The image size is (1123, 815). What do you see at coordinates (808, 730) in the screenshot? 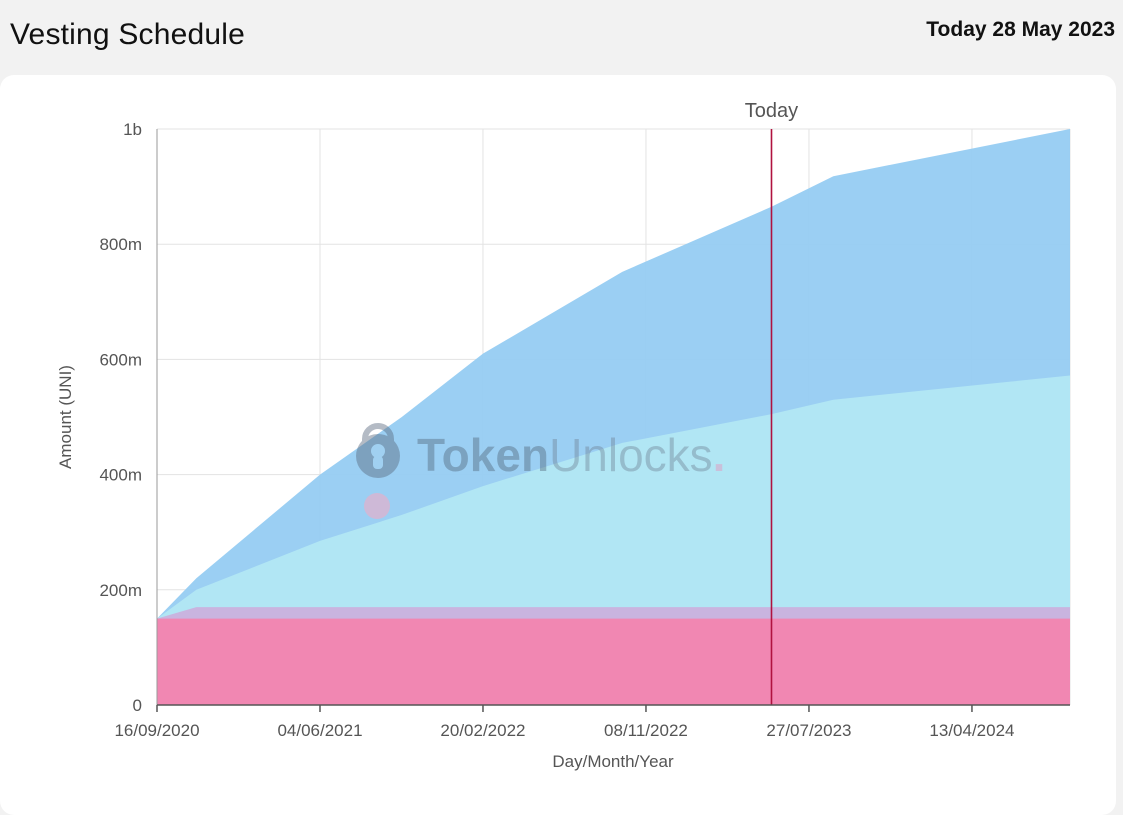
I see `x-tick-label: 27/07/2023` at bounding box center [808, 730].